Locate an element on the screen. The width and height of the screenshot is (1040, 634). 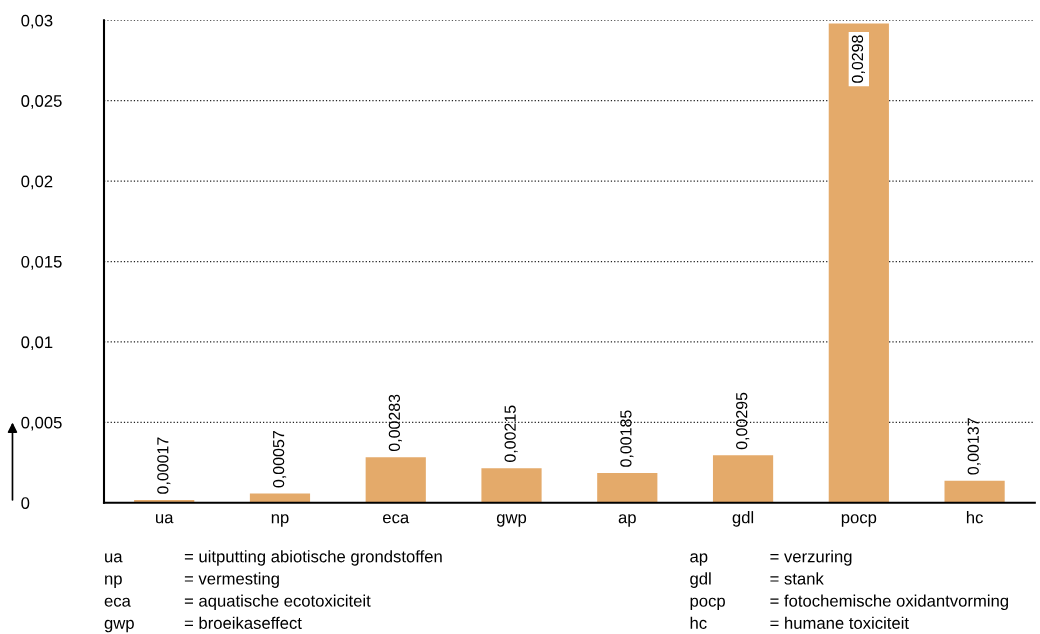
x-tick-label: eca is located at coordinates (396, 519).